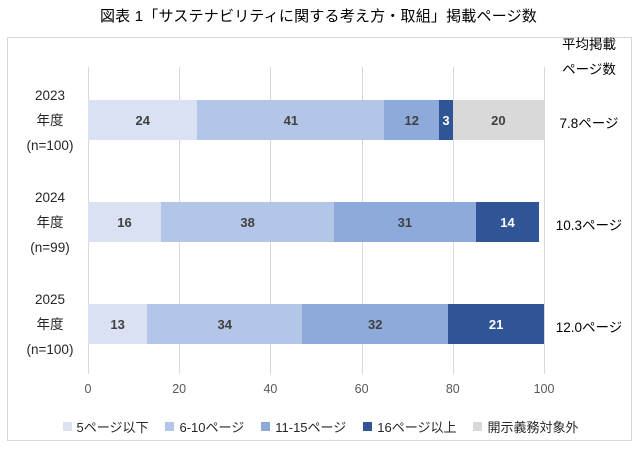 The image size is (637, 460). What do you see at coordinates (88, 389) in the screenshot?
I see `x-axis-tick-label: 0` at bounding box center [88, 389].